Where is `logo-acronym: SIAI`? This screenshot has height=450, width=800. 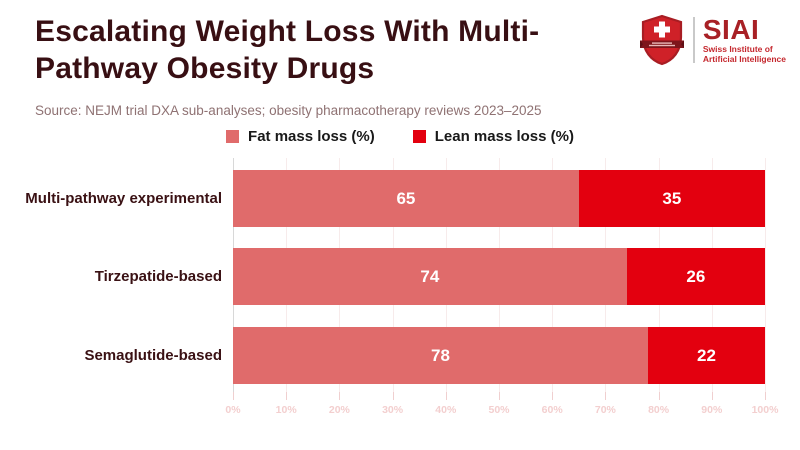
logo-acronym: SIAI is located at coordinates (731, 29).